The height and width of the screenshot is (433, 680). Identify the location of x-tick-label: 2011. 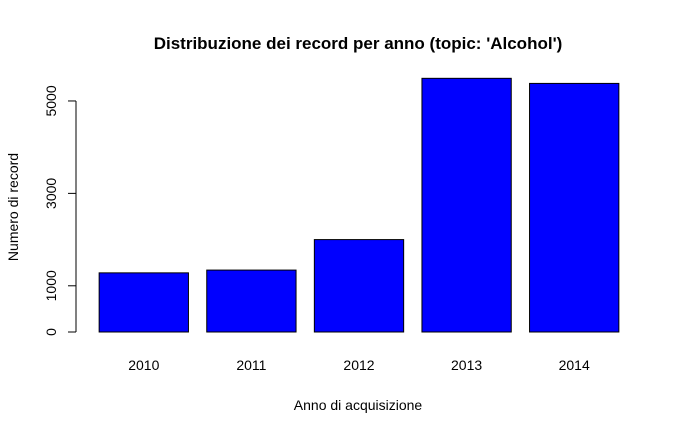
(251, 365).